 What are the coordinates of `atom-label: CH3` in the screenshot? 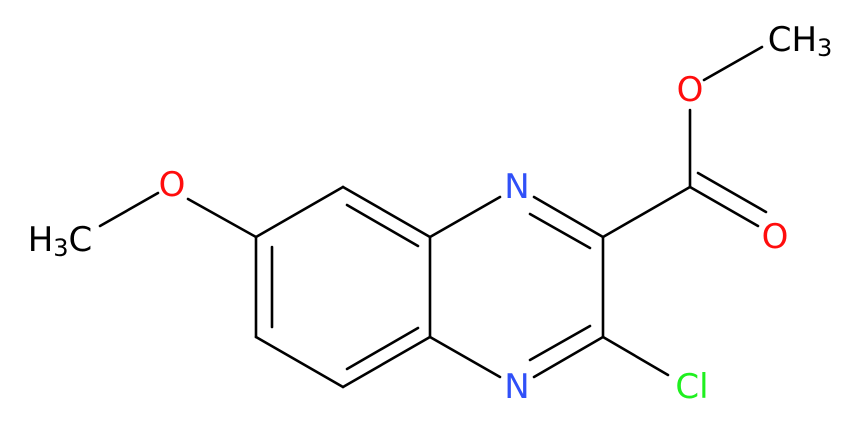 It's located at (800, 41).